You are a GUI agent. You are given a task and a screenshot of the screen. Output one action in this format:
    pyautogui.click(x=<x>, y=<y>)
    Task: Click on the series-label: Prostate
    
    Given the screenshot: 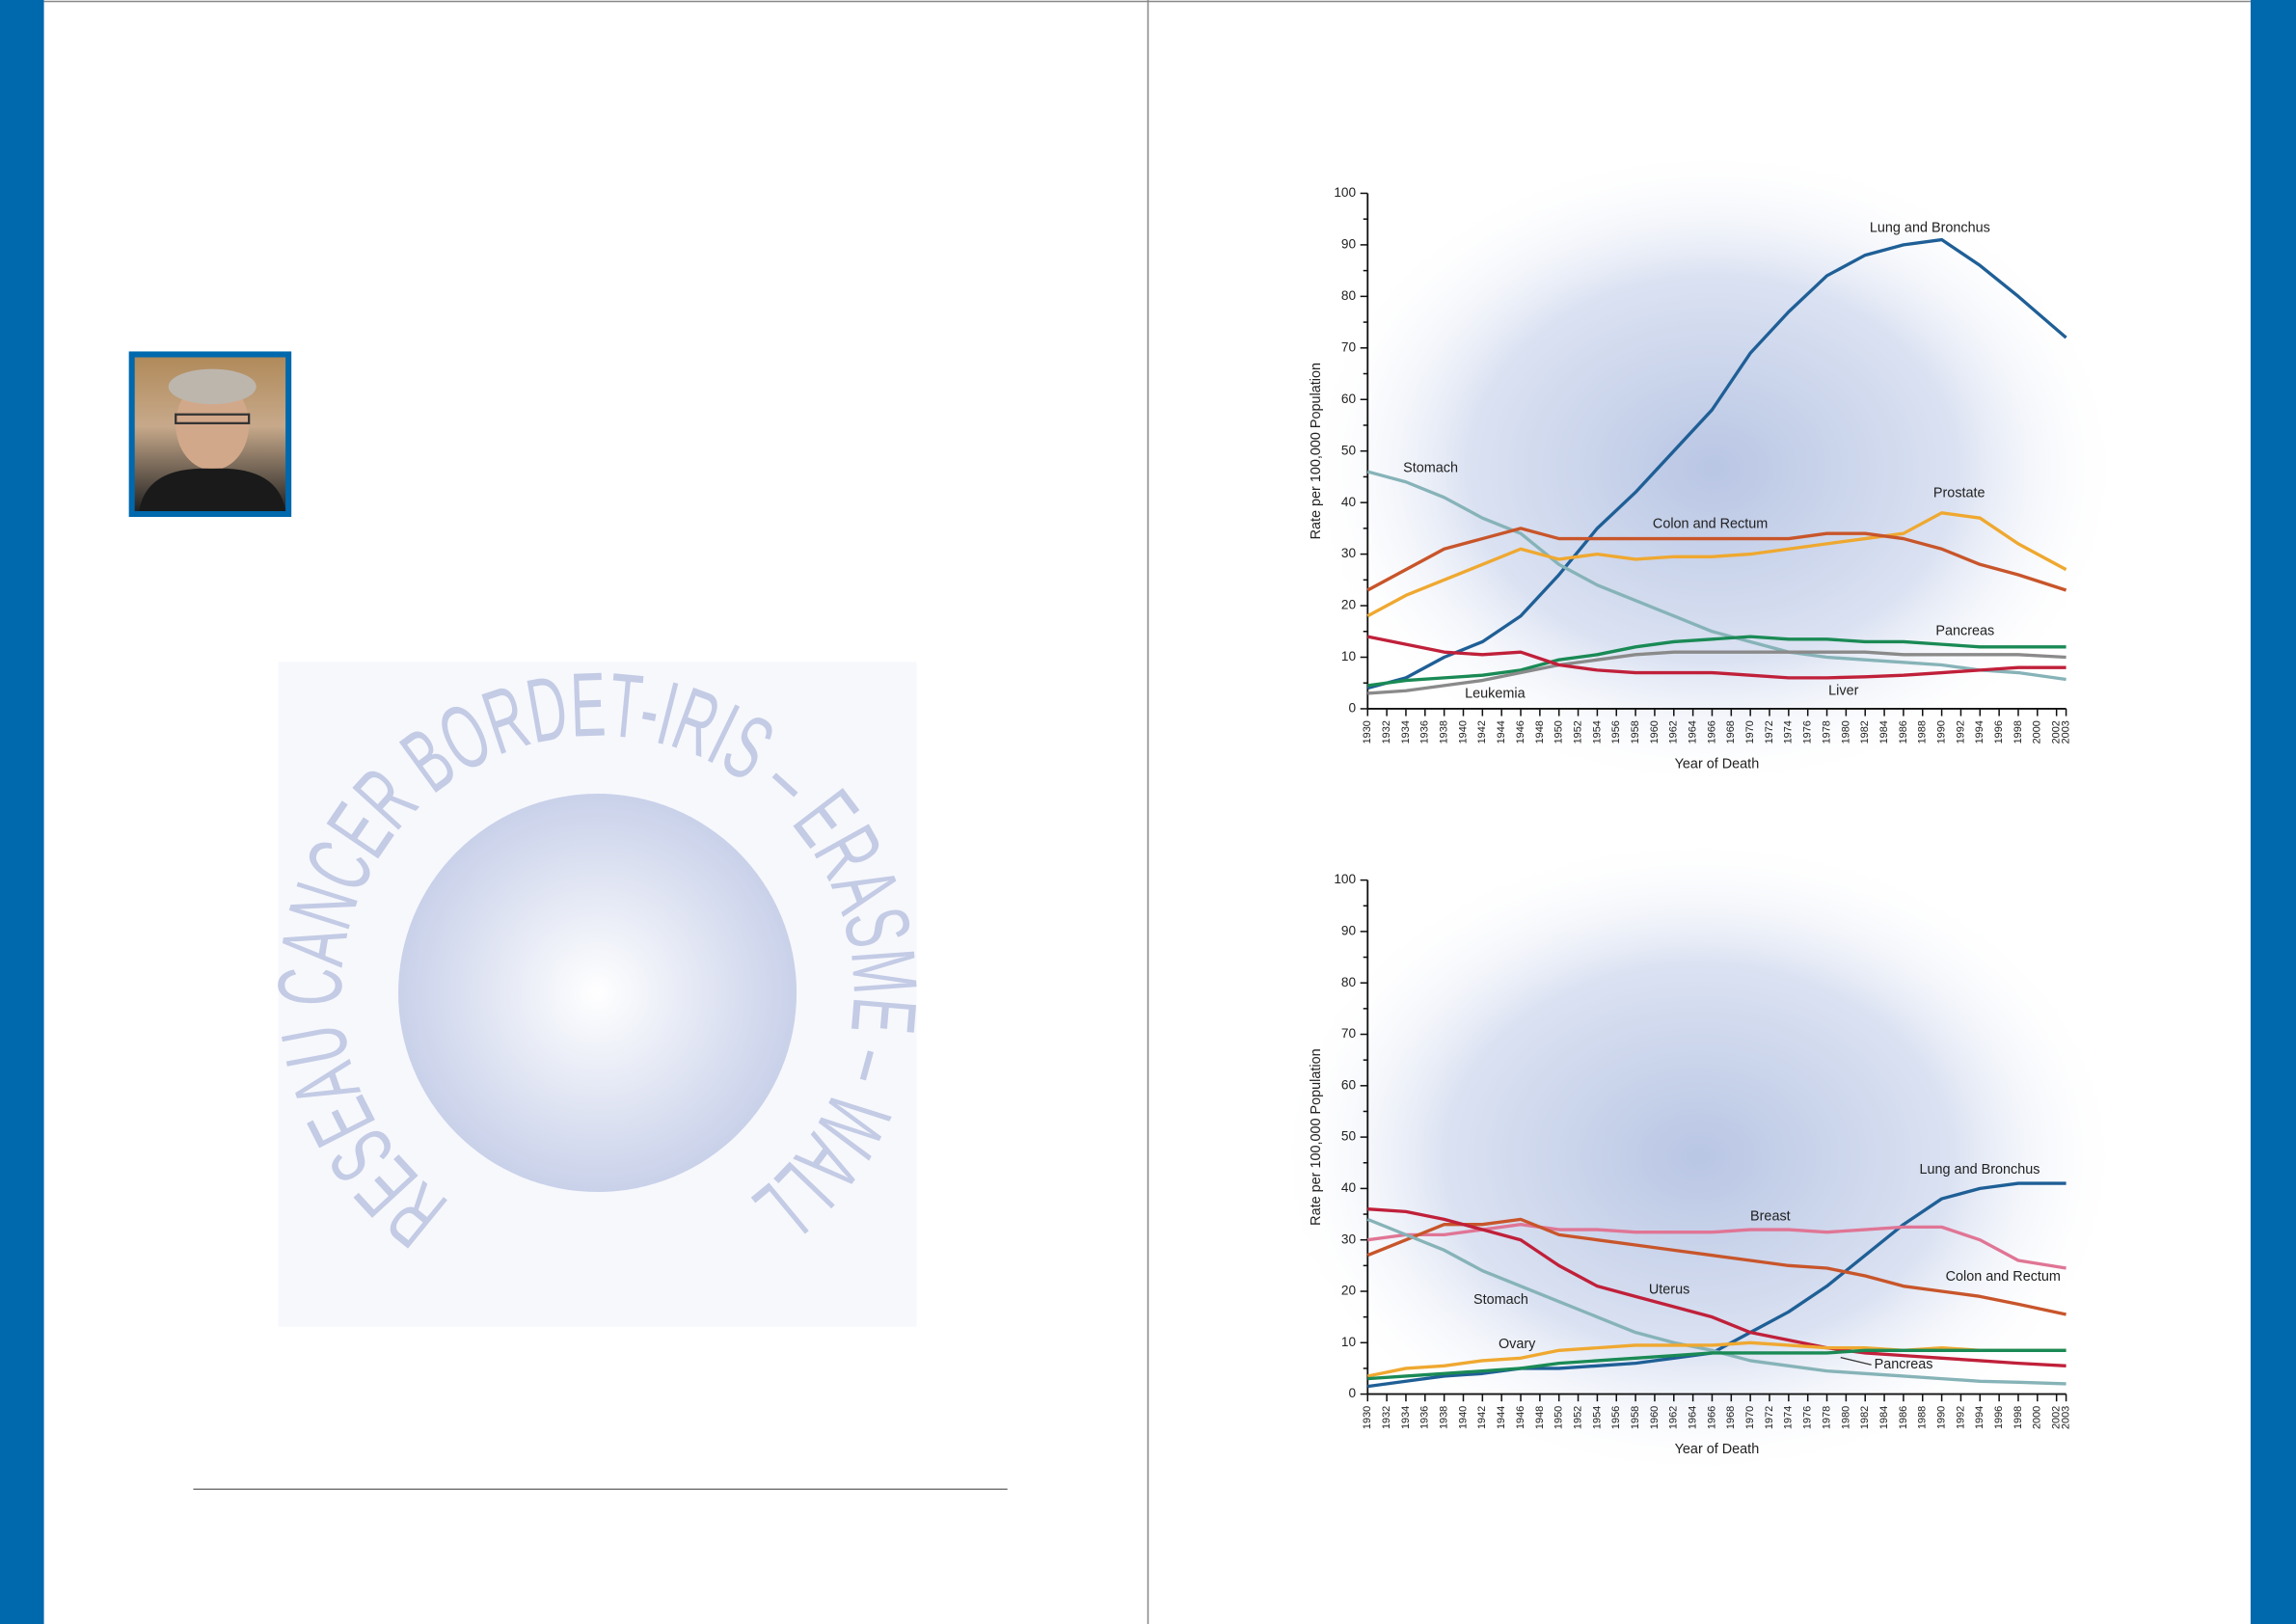 What is the action you would take?
    pyautogui.click(x=1959, y=493)
    